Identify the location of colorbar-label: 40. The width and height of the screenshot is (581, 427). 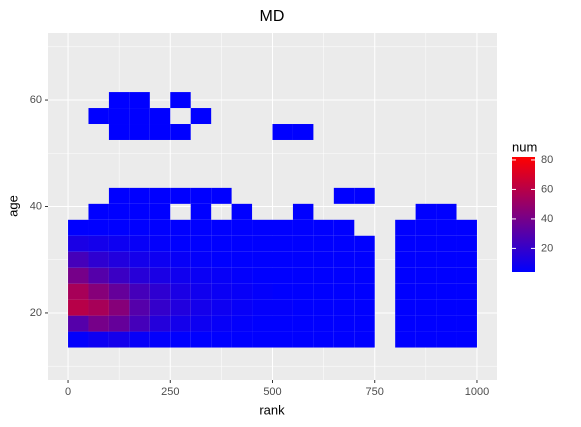
(547, 219).